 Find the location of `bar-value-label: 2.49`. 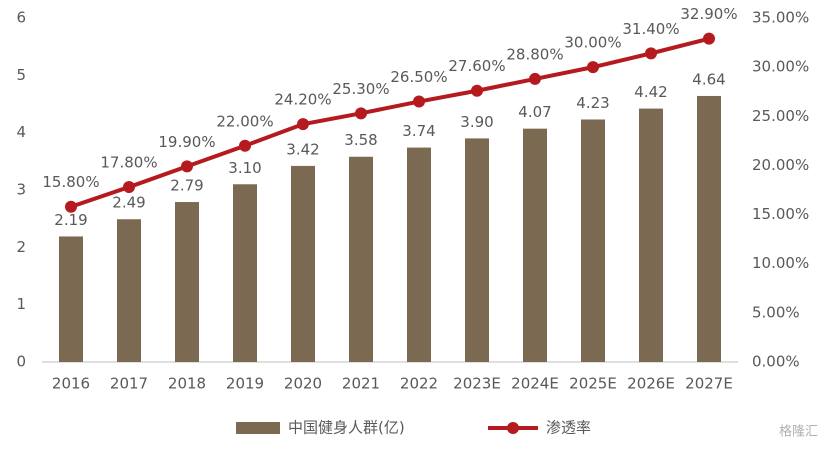

bar-value-label: 2.49 is located at coordinates (128, 203).